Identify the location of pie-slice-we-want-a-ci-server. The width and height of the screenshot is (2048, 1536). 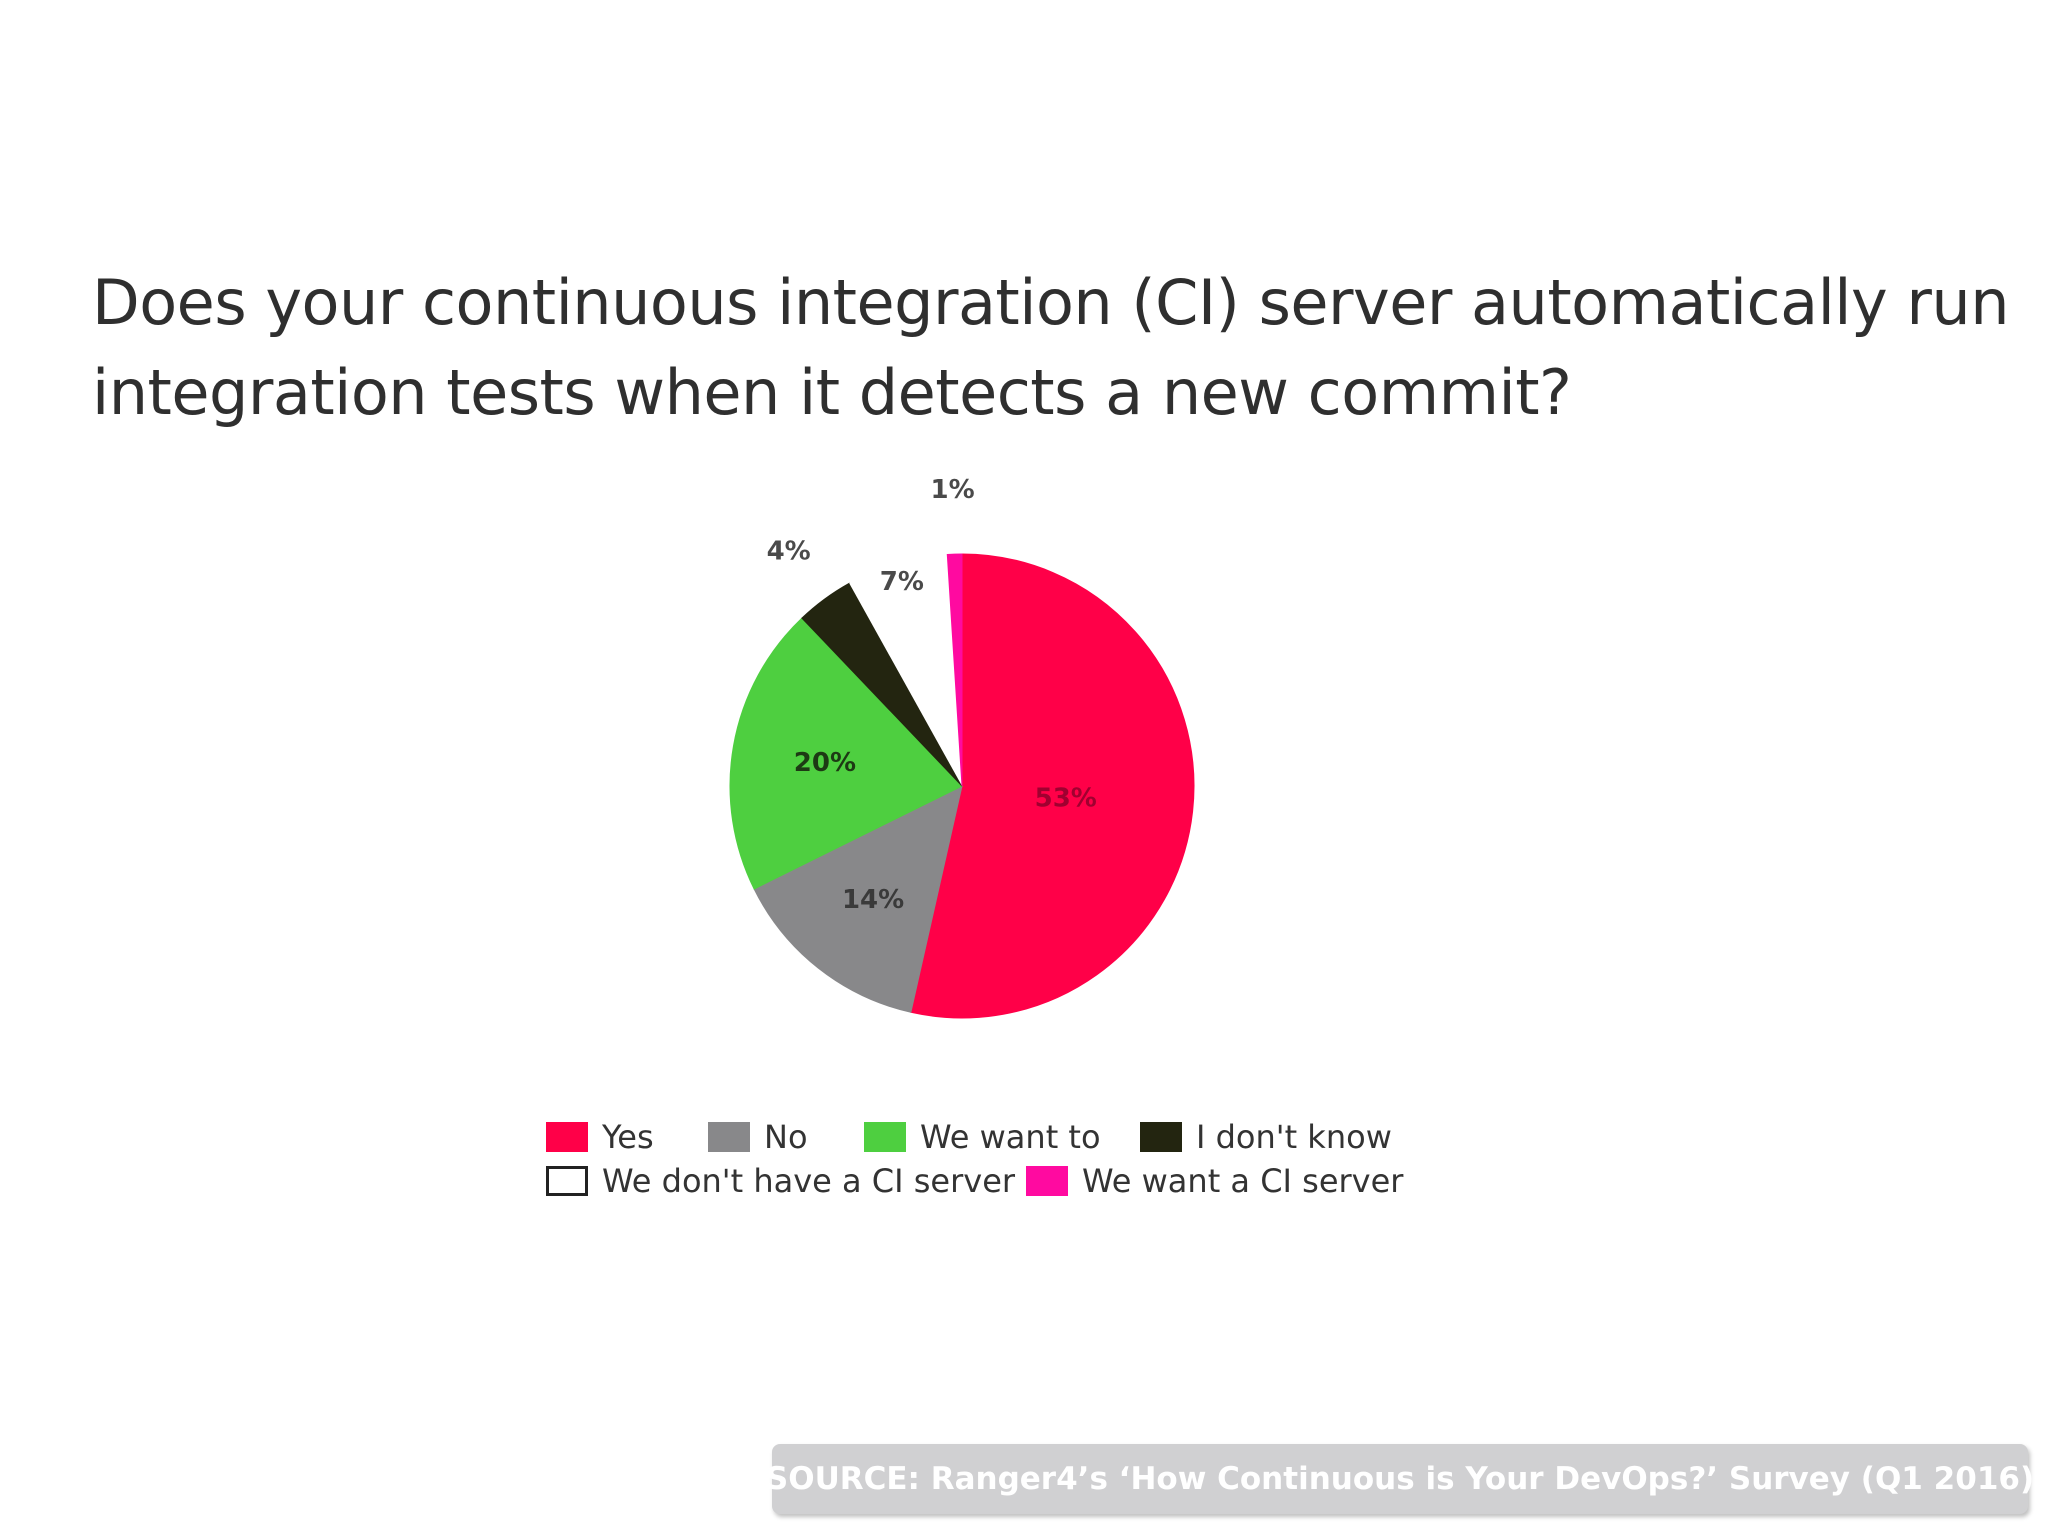
(954, 670).